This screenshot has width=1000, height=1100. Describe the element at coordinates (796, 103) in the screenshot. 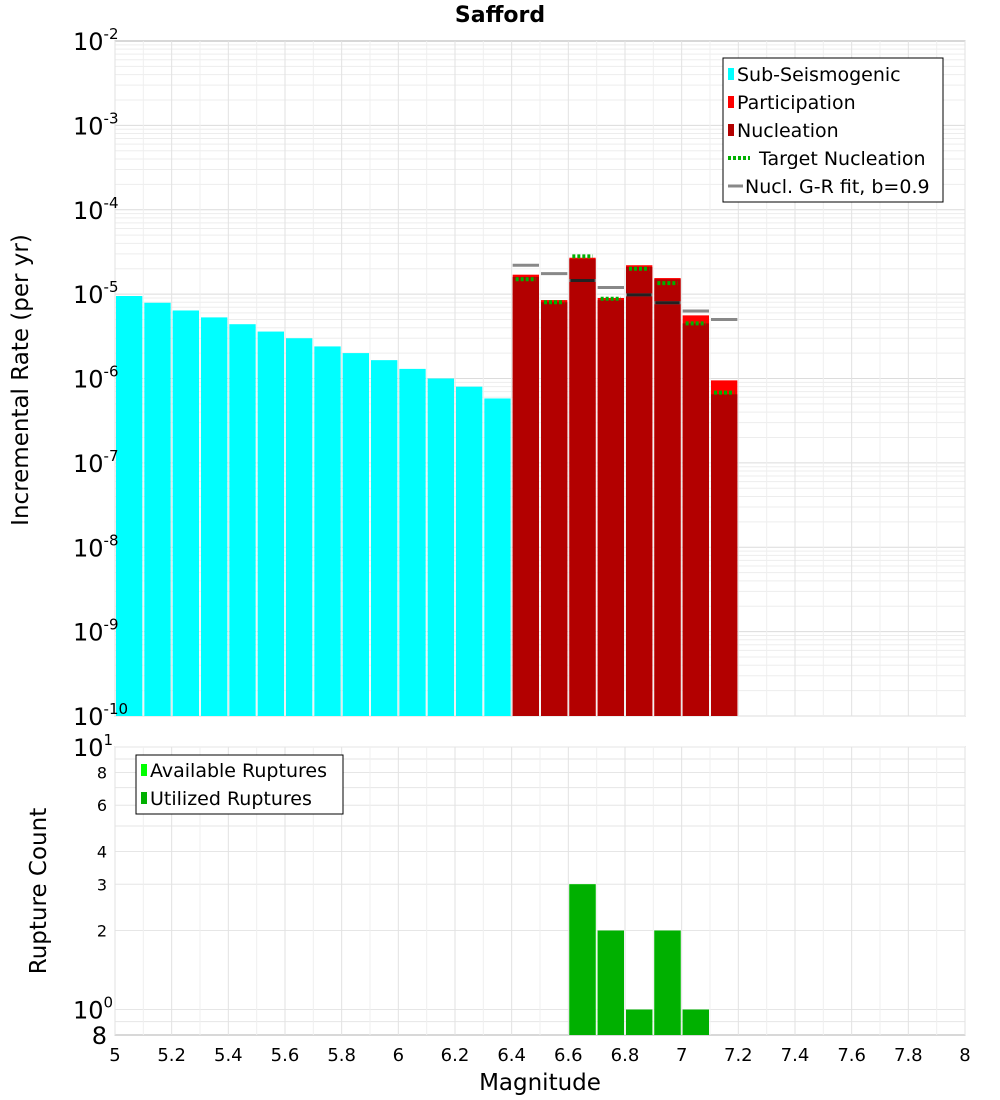

I see `legend-label-participation: Participation` at that location.